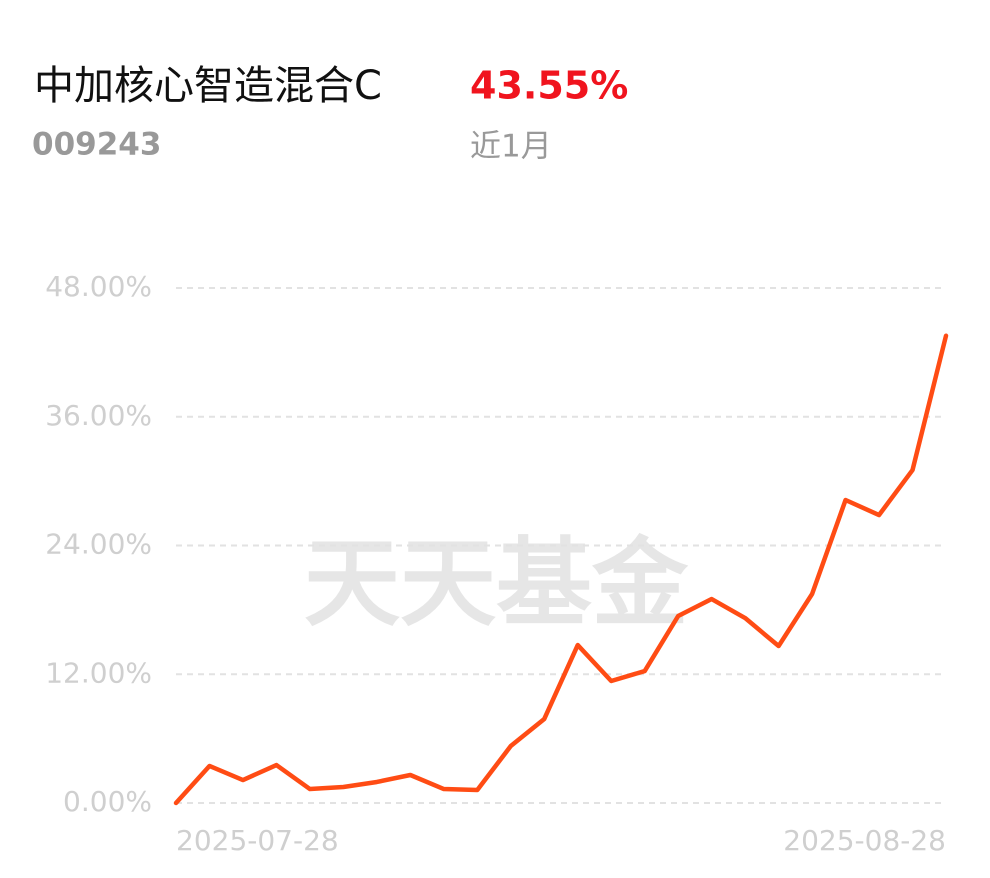 The height and width of the screenshot is (878, 990). Describe the element at coordinates (549, 86) in the screenshot. I see `fund-return: 43.55%` at that location.